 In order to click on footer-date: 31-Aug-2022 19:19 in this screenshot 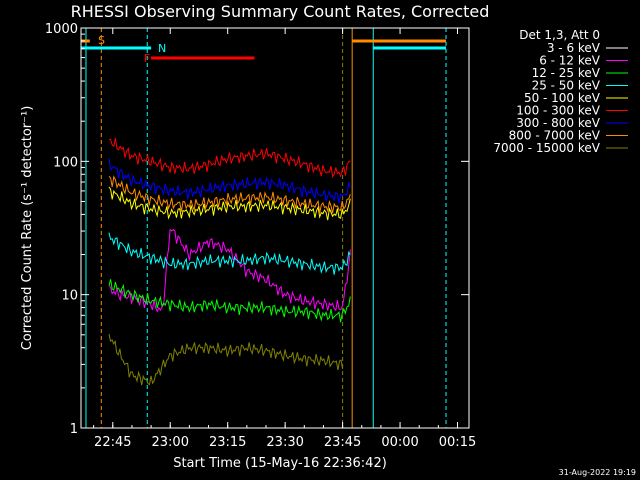, I will do `click(597, 472)`.